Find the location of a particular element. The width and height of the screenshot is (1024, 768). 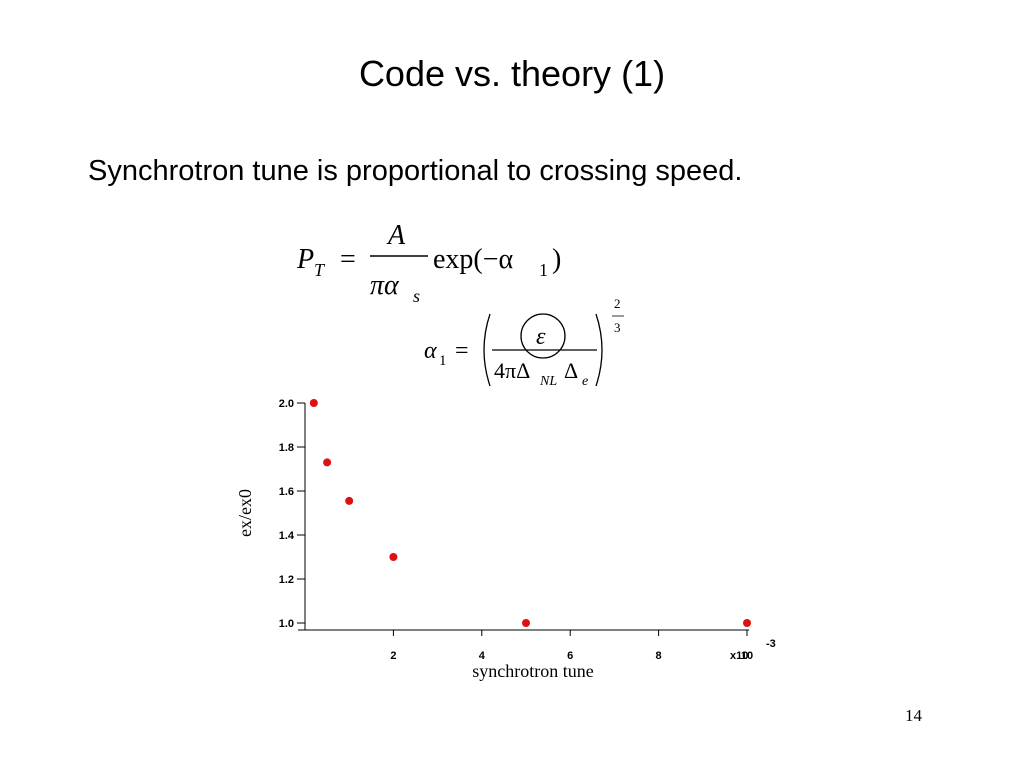

equation-2: α 1 = ε 4πΔ NL Δ e 2 3 is located at coordinates (524, 342).